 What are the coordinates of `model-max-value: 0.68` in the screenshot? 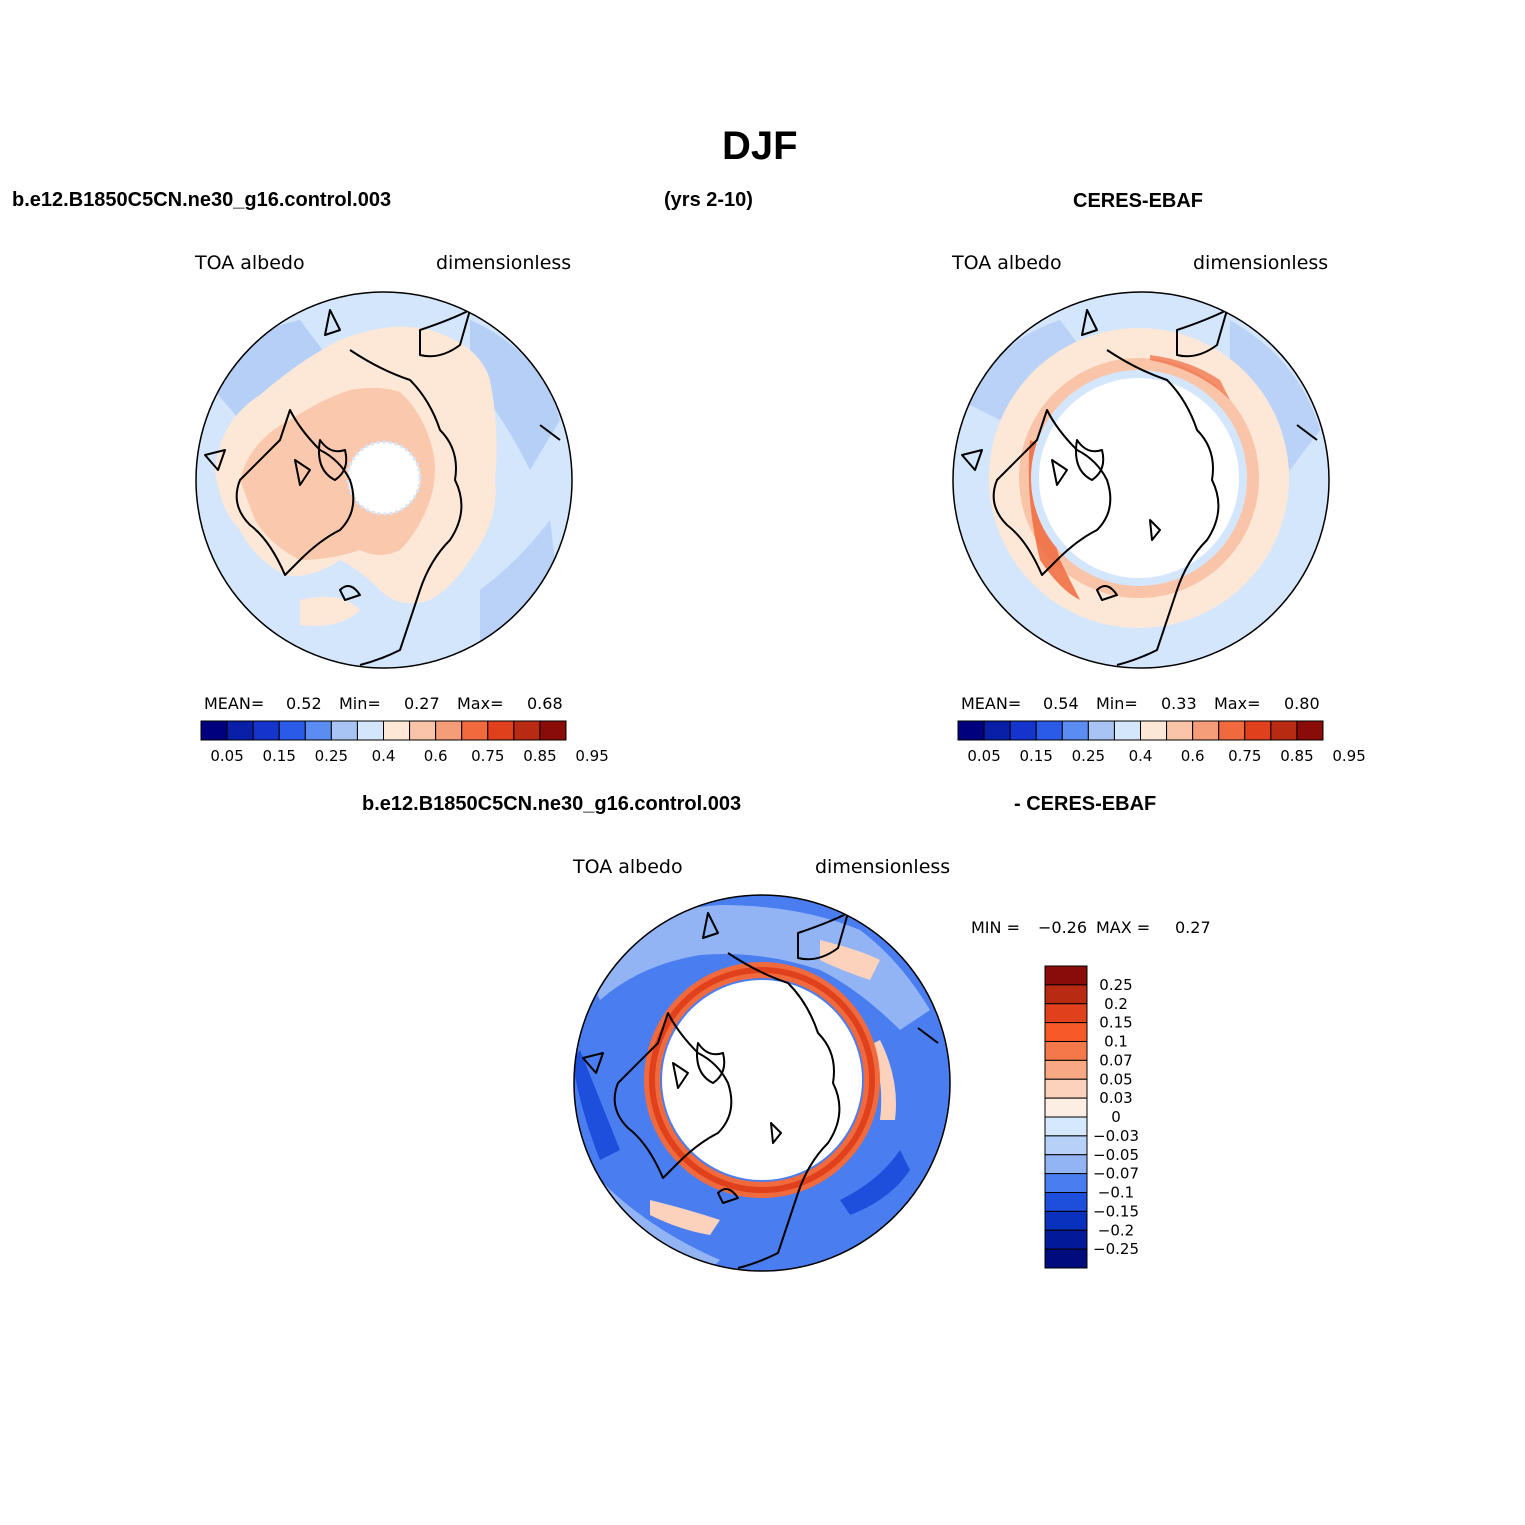 It's located at (545, 703).